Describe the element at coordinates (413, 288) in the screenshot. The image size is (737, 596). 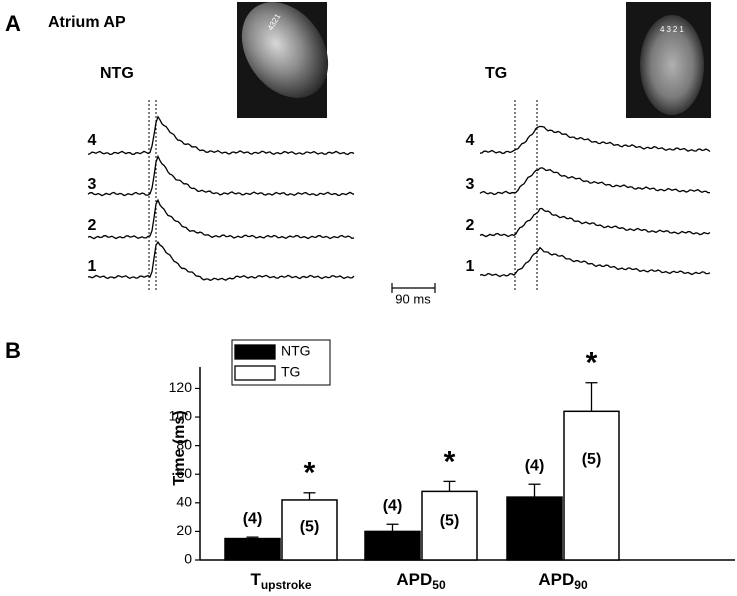
I see `scale-bar` at that location.